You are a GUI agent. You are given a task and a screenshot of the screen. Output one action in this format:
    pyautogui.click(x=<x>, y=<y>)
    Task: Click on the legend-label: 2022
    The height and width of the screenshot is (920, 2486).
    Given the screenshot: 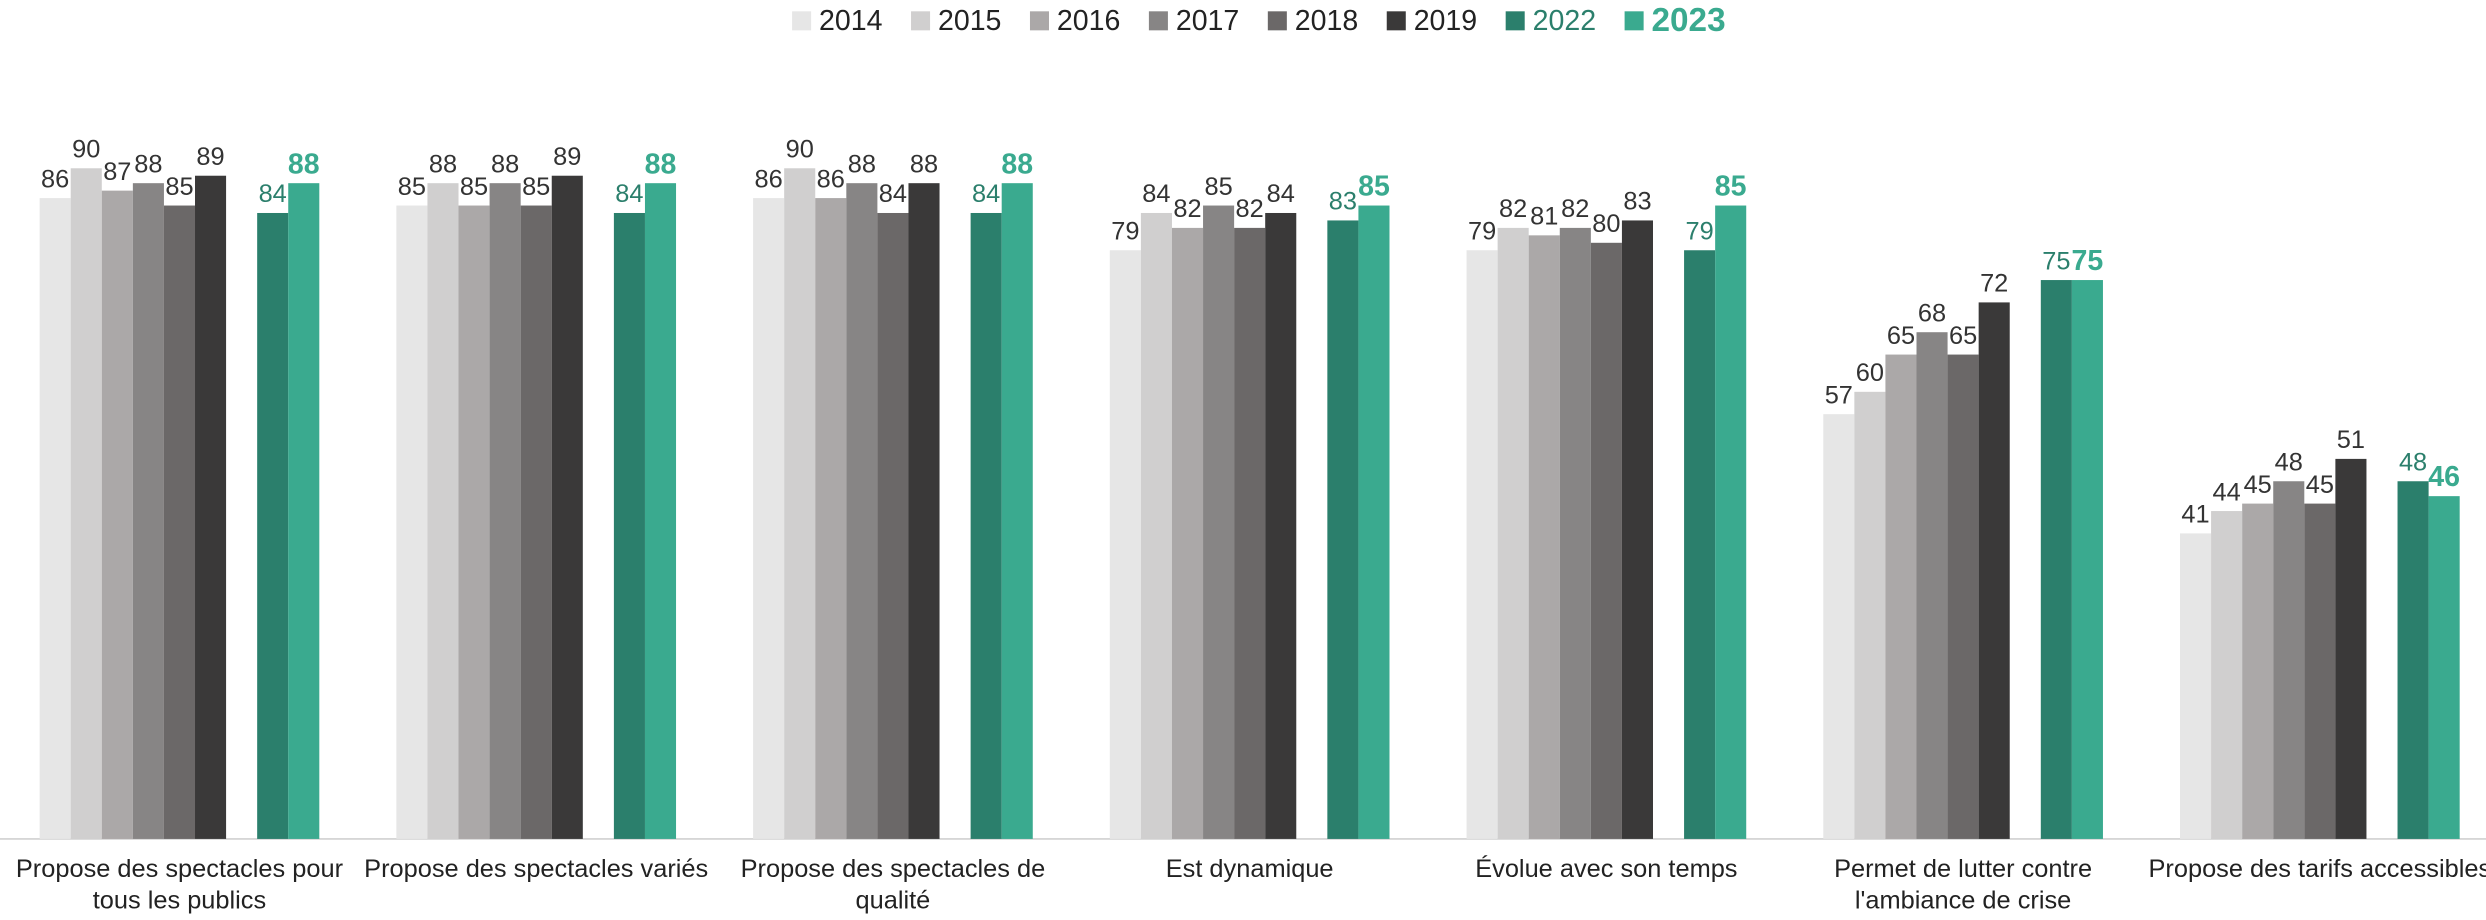 What is the action you would take?
    pyautogui.click(x=1564, y=21)
    